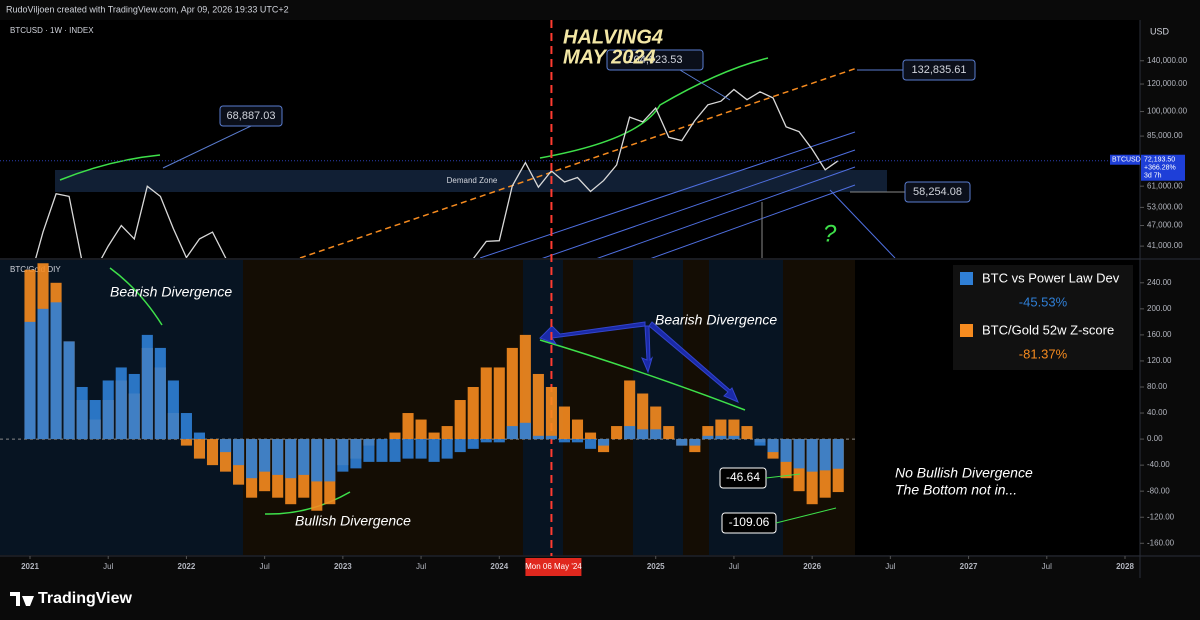  What do you see at coordinates (353, 521) in the screenshot?
I see `osc-annotation: Bullish Divergence` at bounding box center [353, 521].